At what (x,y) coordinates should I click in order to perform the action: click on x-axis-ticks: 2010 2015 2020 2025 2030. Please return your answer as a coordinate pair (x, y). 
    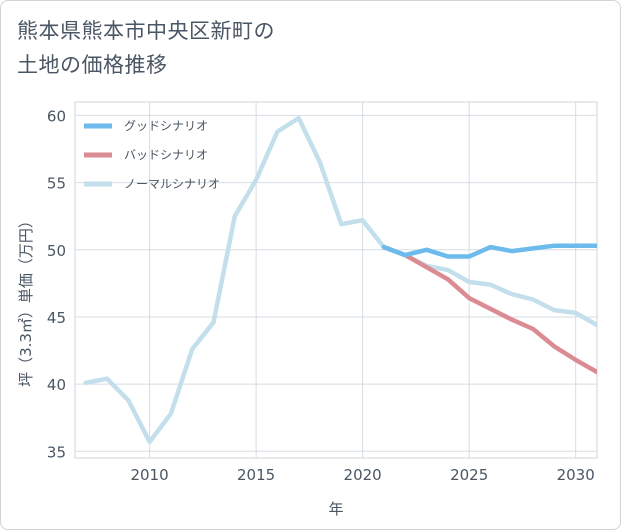
    Looking at the image, I should click on (362, 475).